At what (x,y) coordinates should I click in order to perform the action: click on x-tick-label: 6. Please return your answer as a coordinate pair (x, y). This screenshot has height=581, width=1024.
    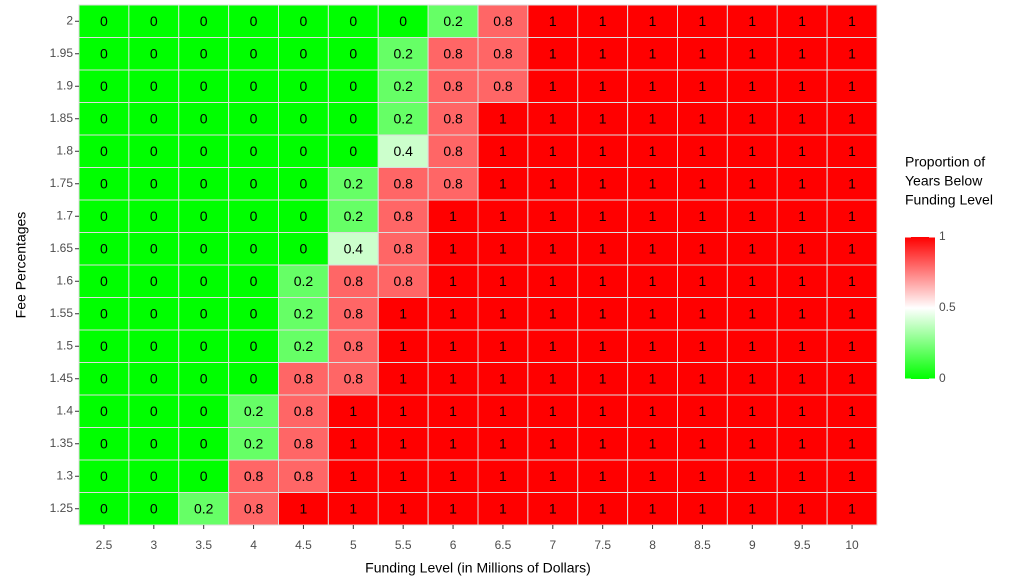
    Looking at the image, I should click on (453, 545).